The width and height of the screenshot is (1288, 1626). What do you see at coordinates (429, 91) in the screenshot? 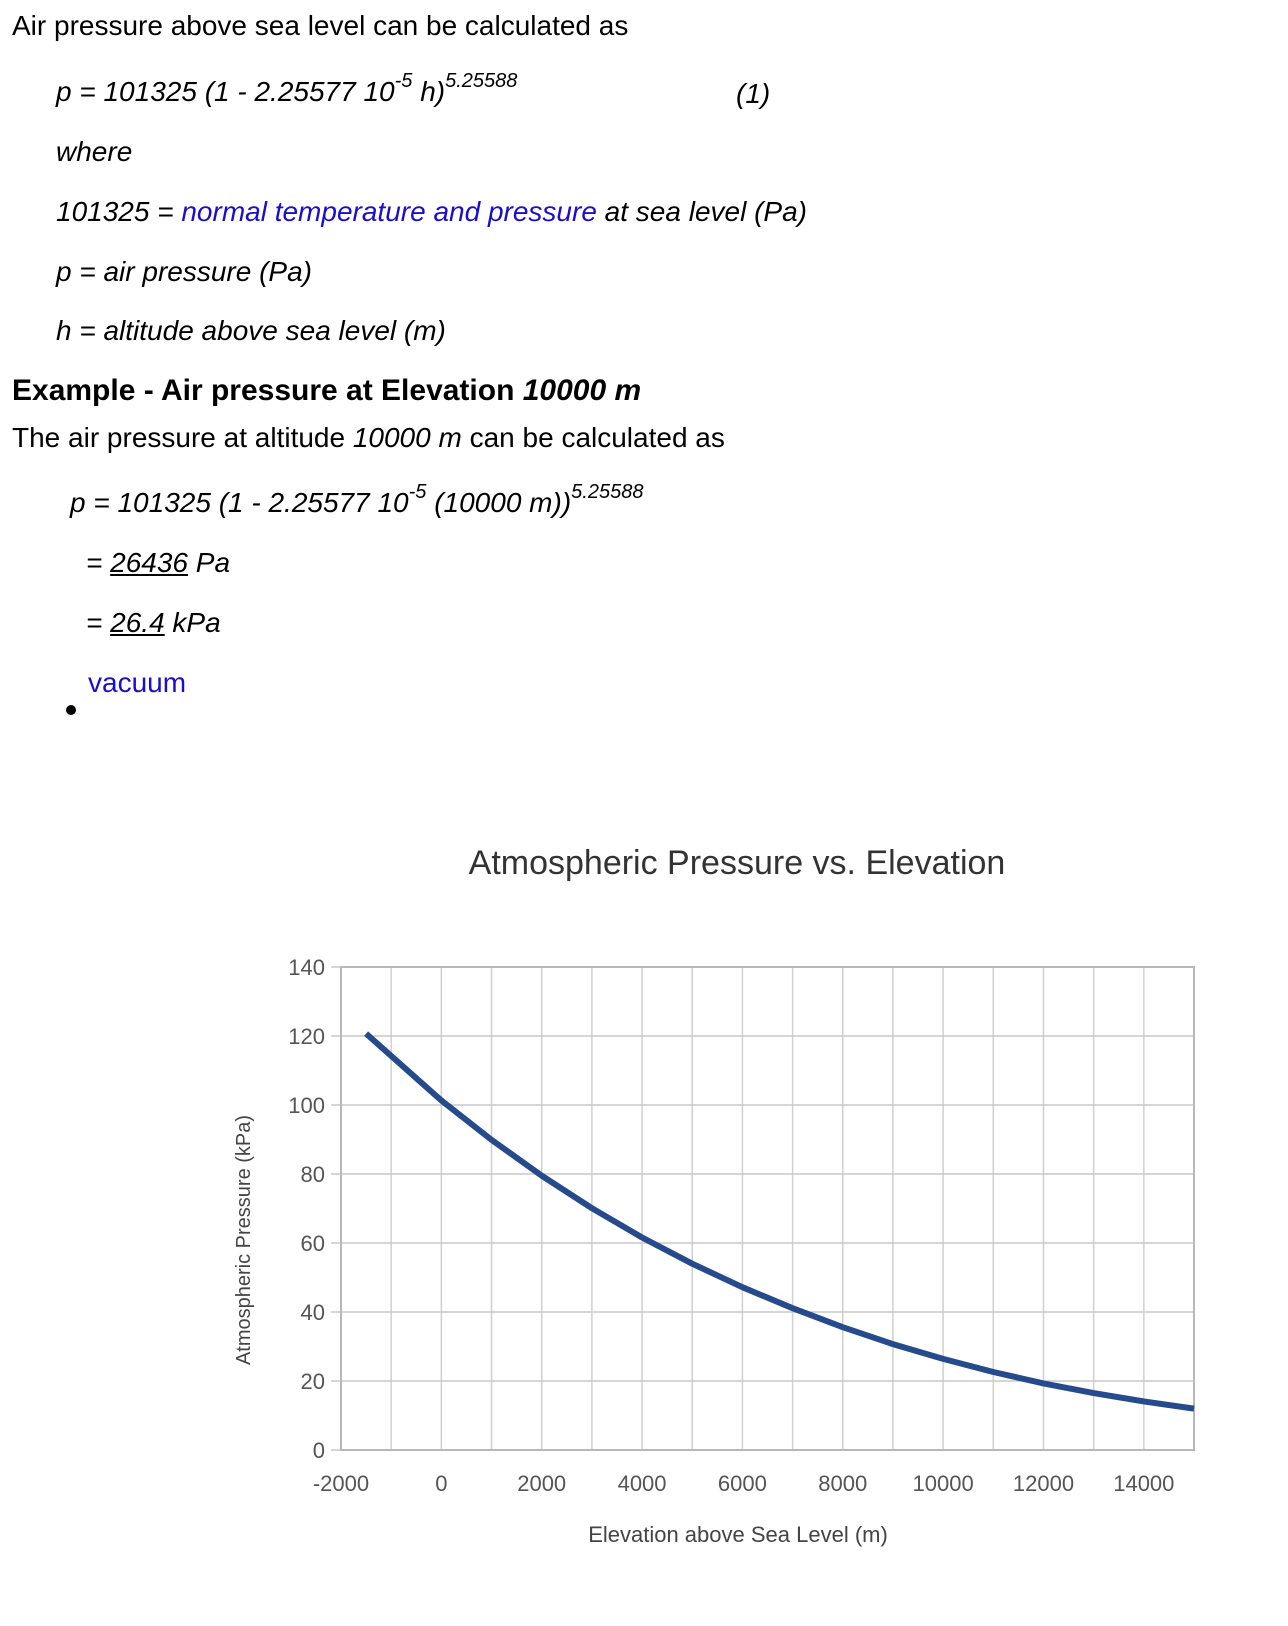
I see `formula-mid: h)` at bounding box center [429, 91].